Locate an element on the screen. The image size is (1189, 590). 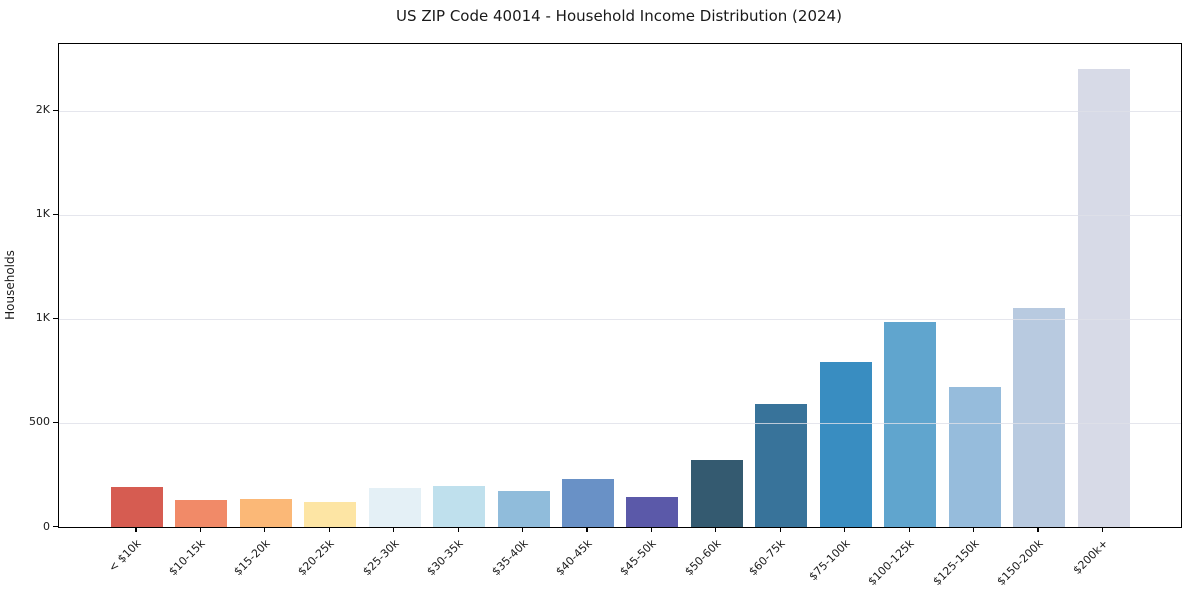
x-tick-label: $40-45k is located at coordinates (574, 557).